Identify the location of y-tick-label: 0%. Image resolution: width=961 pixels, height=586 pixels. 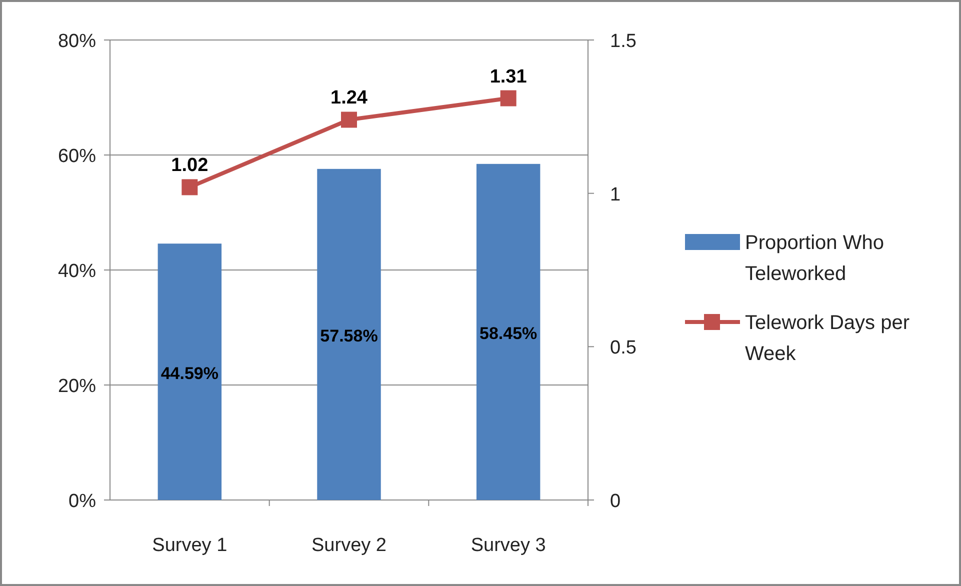
(82, 501).